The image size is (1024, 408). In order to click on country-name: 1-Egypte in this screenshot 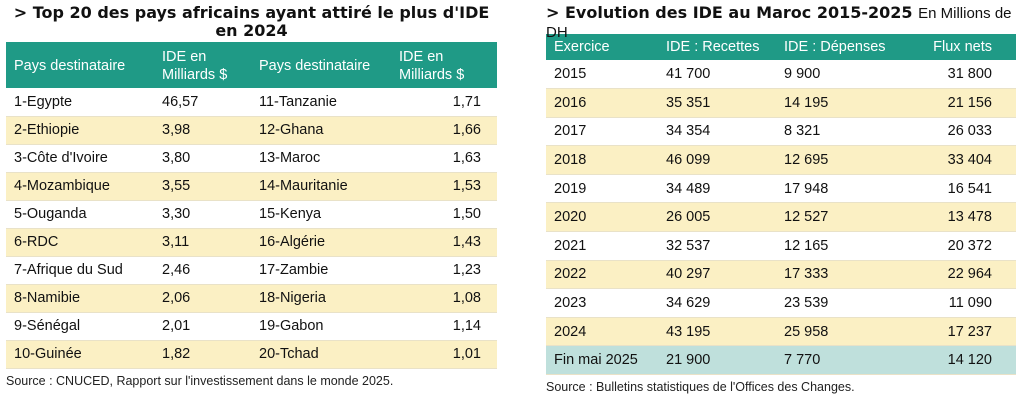, I will do `click(43, 101)`.